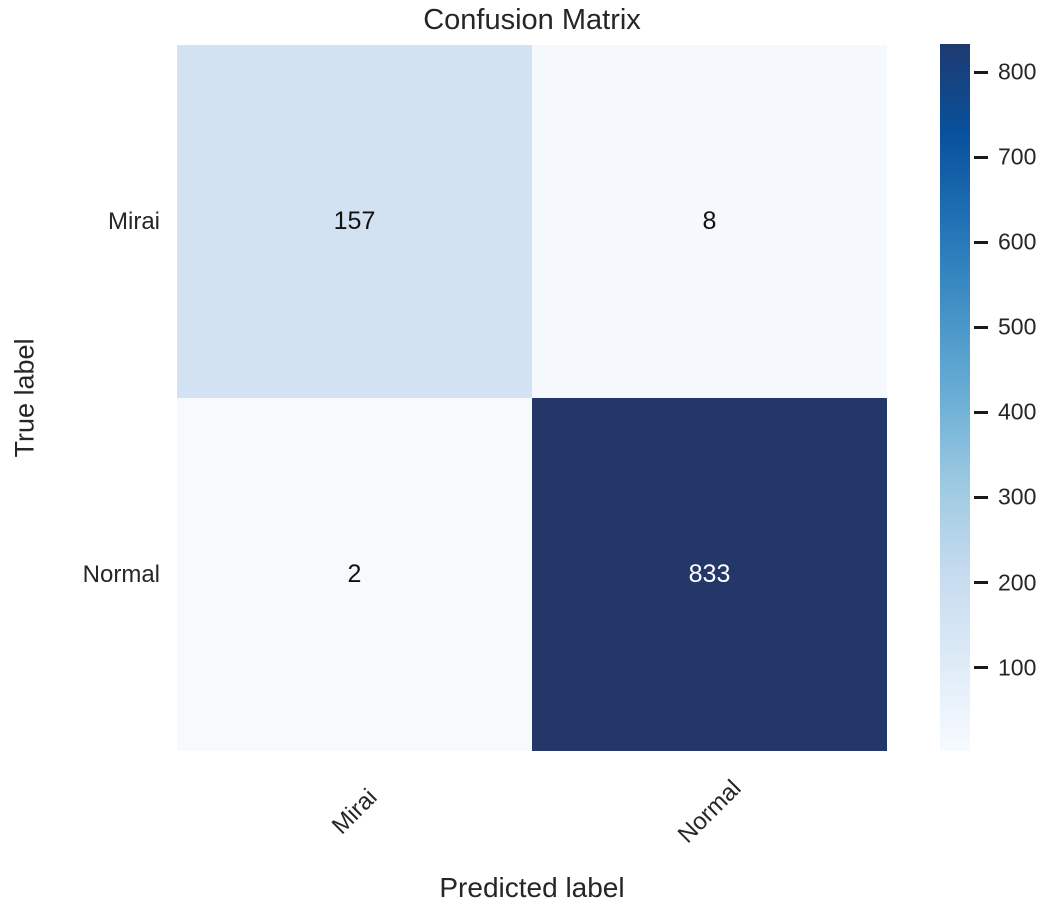 This screenshot has height=910, width=1055. Describe the element at coordinates (1017, 667) in the screenshot. I see `colorbar-tick-label: 100` at that location.